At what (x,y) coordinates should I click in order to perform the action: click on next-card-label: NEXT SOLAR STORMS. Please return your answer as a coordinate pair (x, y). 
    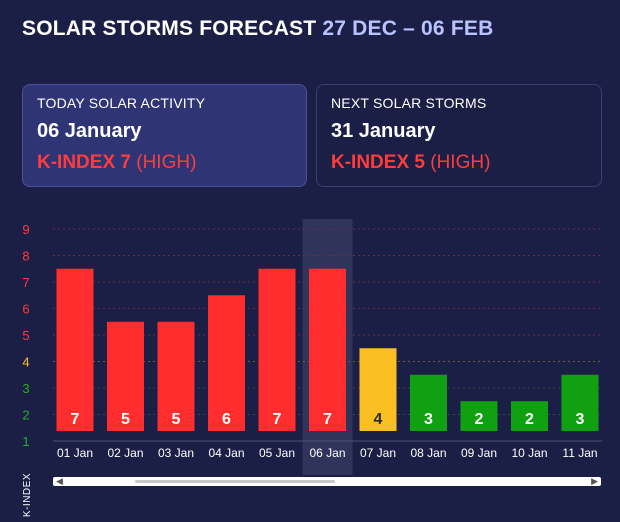
    Looking at the image, I should click on (409, 103).